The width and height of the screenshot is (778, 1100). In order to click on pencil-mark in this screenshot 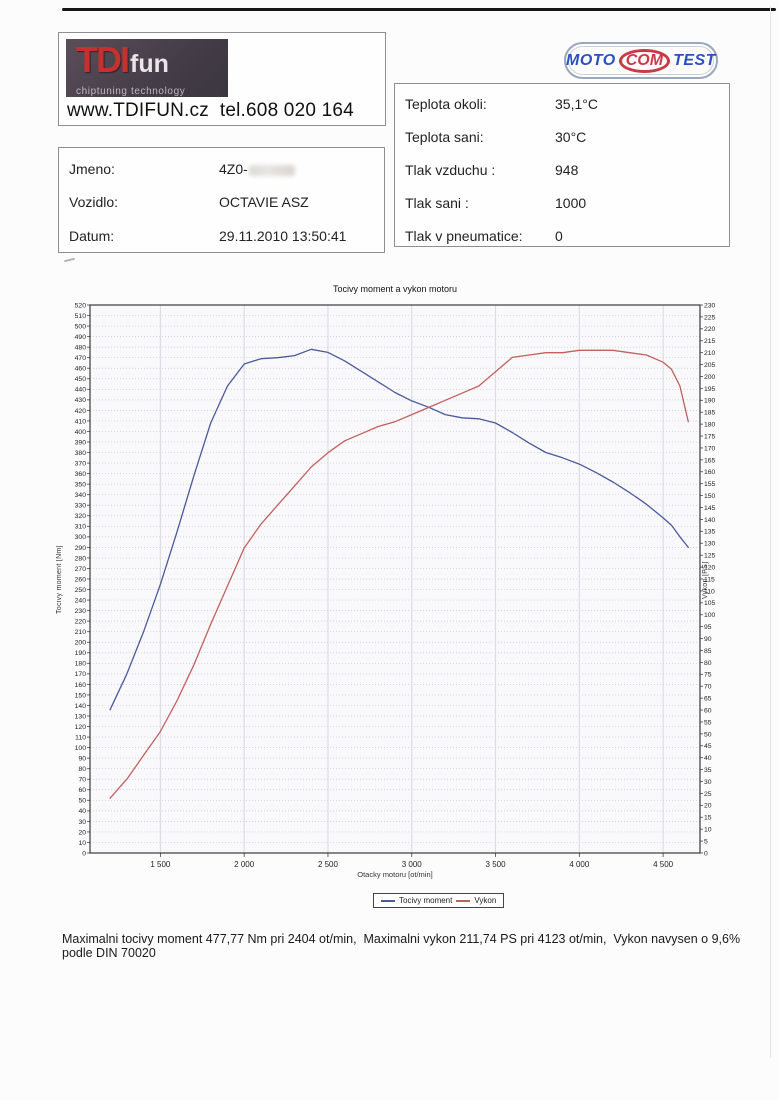, I will do `click(69, 260)`.